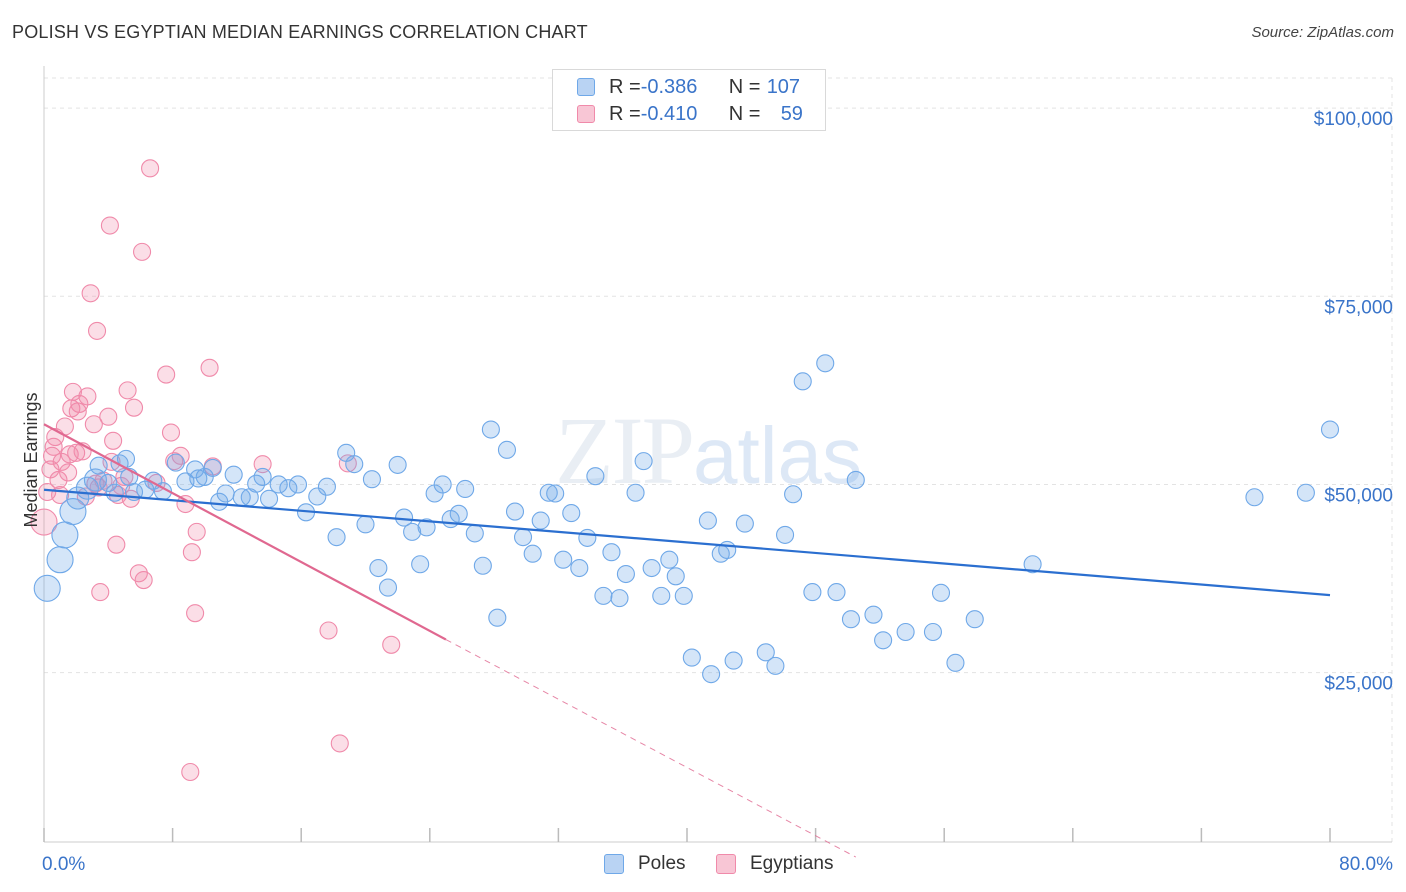 The image size is (1406, 892). I want to click on legend-row-egyptians: R = -0.410 N = 59, so click(690, 114).